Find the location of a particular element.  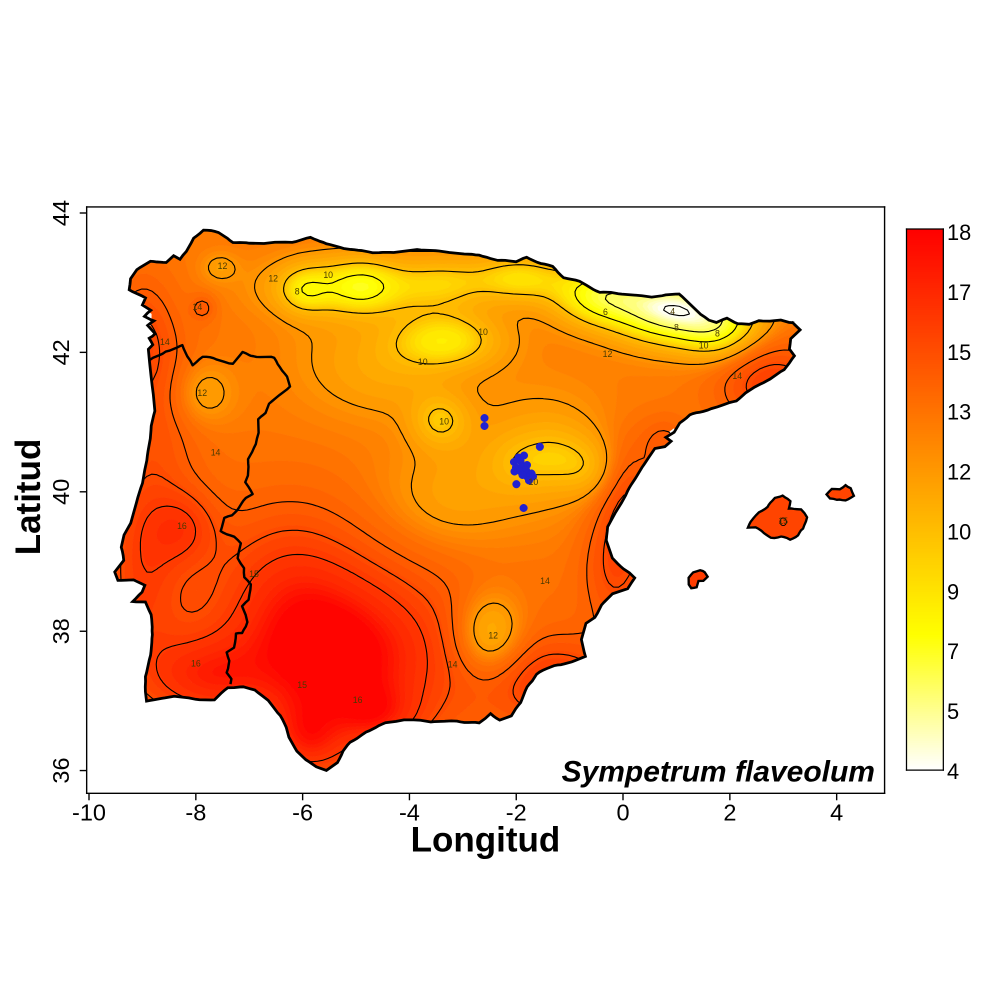

svg-text: -10 is located at coordinates (89, 812).